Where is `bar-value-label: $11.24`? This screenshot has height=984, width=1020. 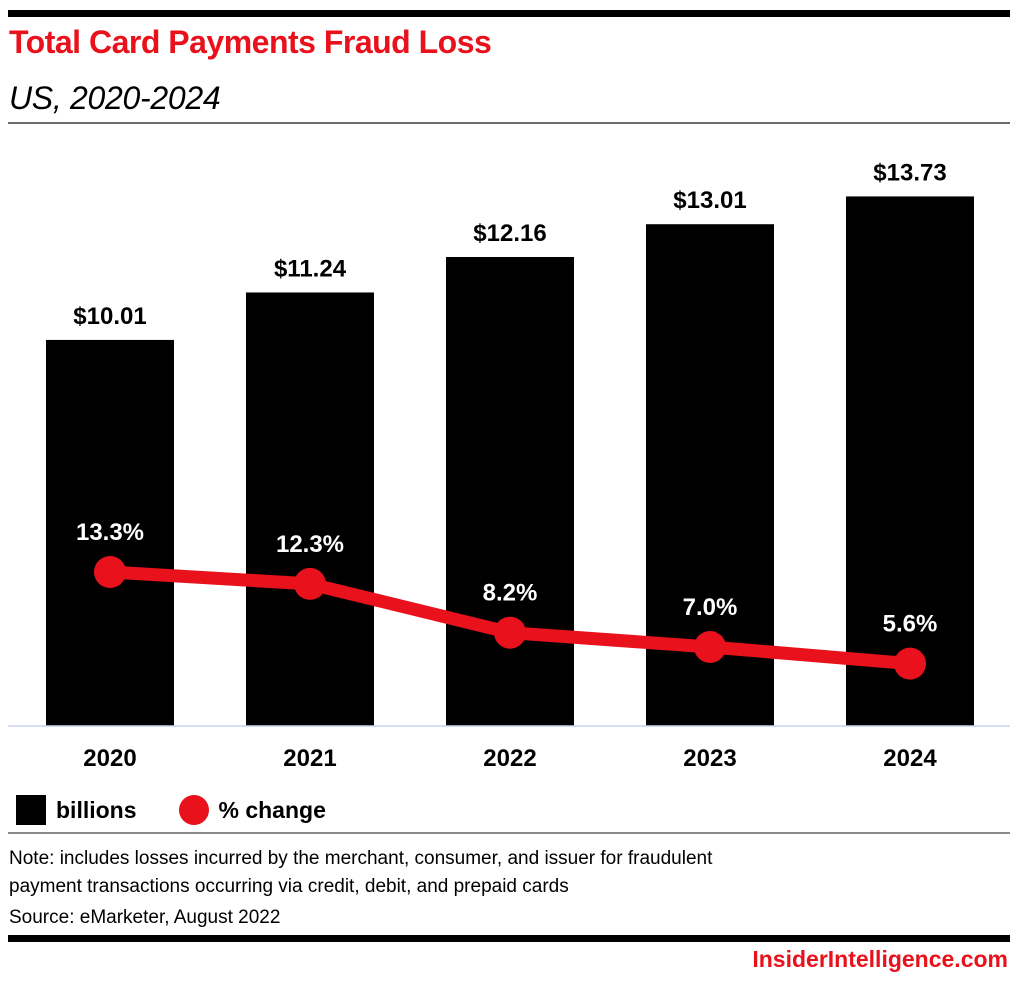 bar-value-label: $11.24 is located at coordinates (310, 268).